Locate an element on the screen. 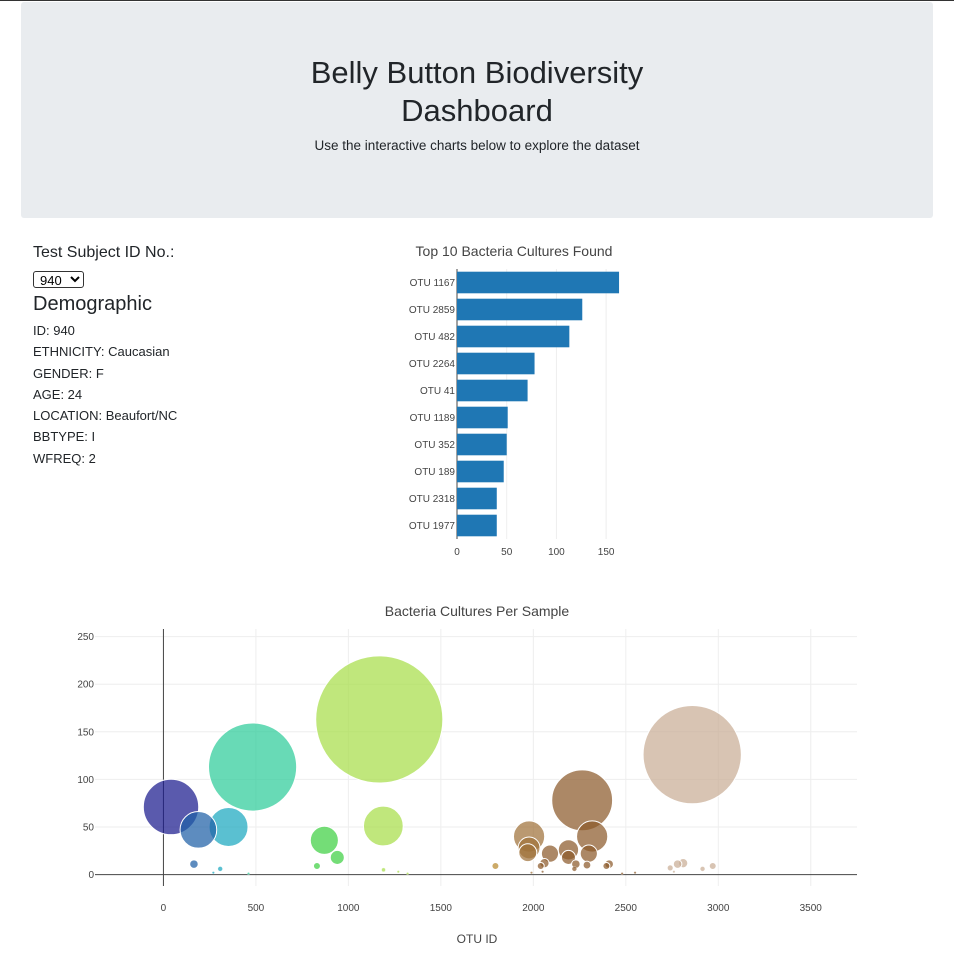 This screenshot has width=954, height=962. bar-y-tick-label: OTU 41 is located at coordinates (437, 391).